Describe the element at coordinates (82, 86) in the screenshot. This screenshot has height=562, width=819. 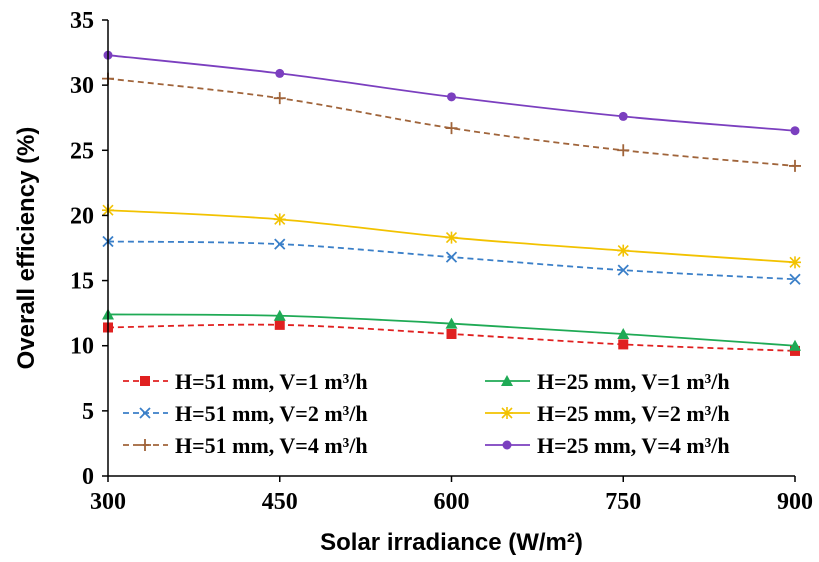
I see `y-tick-label: 30` at that location.